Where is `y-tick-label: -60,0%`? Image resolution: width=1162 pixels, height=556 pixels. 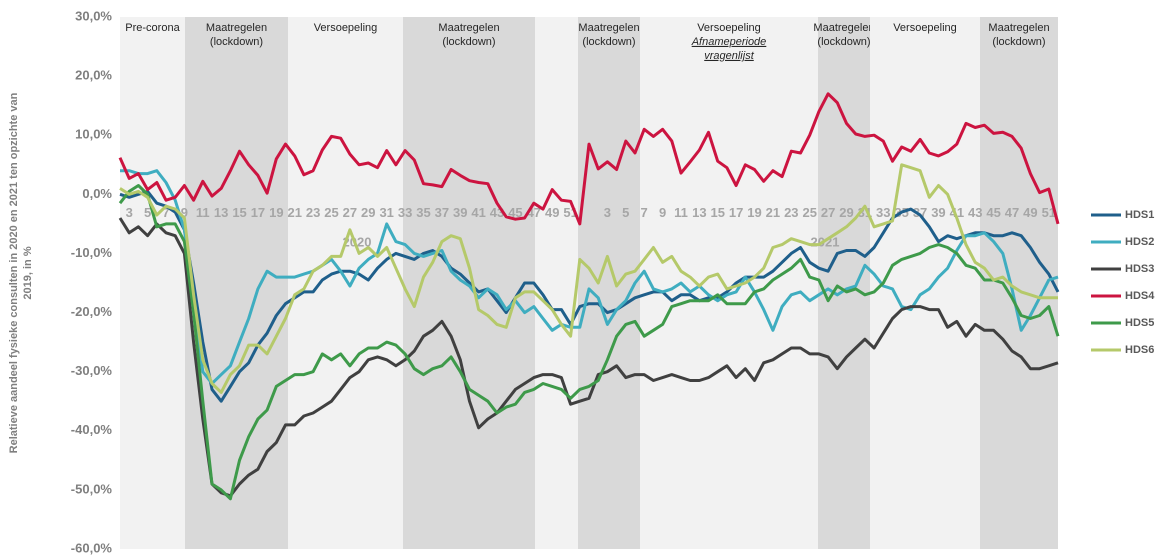 y-tick-label: -60,0% is located at coordinates (92, 547).